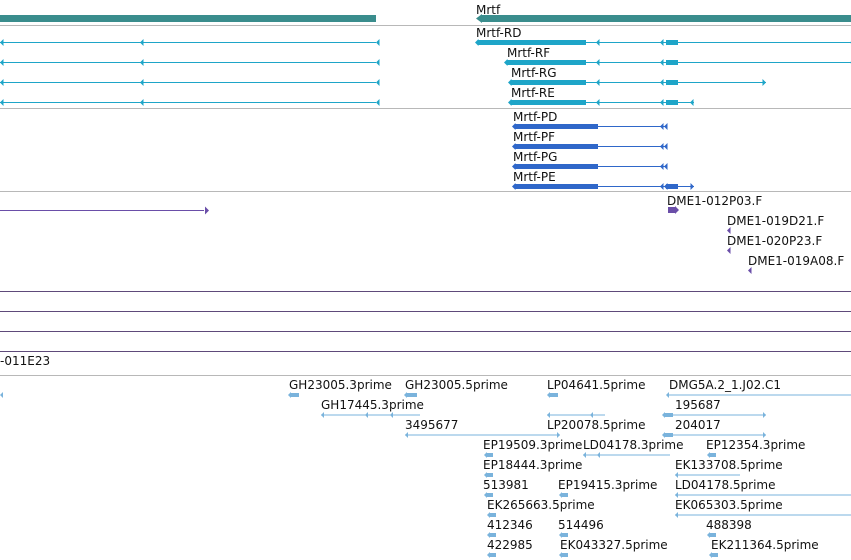 This screenshot has width=851, height=560. What do you see at coordinates (456, 385) in the screenshot?
I see `est-label: GH23005.5prime` at bounding box center [456, 385].